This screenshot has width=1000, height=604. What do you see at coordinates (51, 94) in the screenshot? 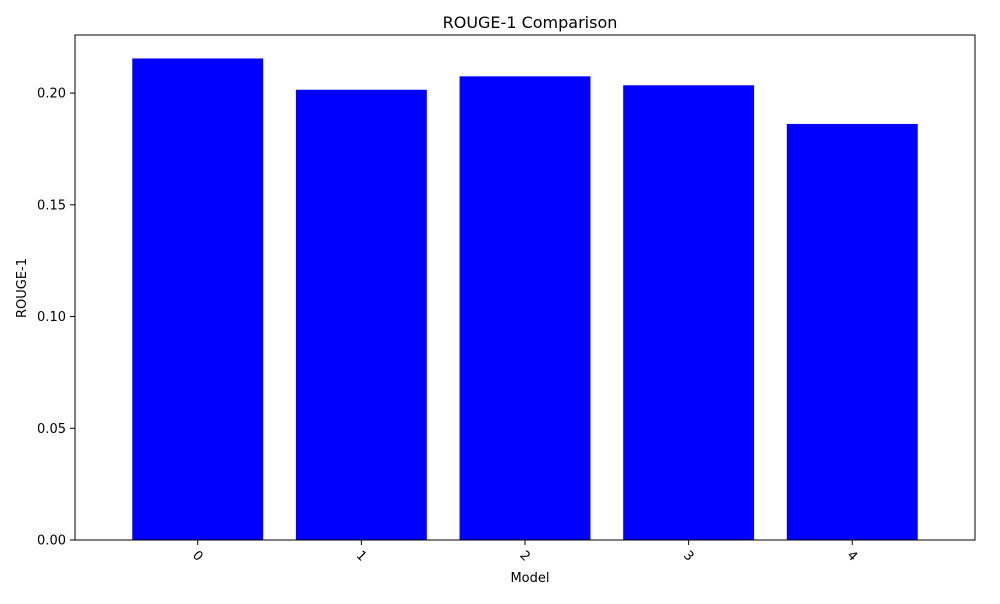
I see `y-tick-label: 0.20` at bounding box center [51, 94].